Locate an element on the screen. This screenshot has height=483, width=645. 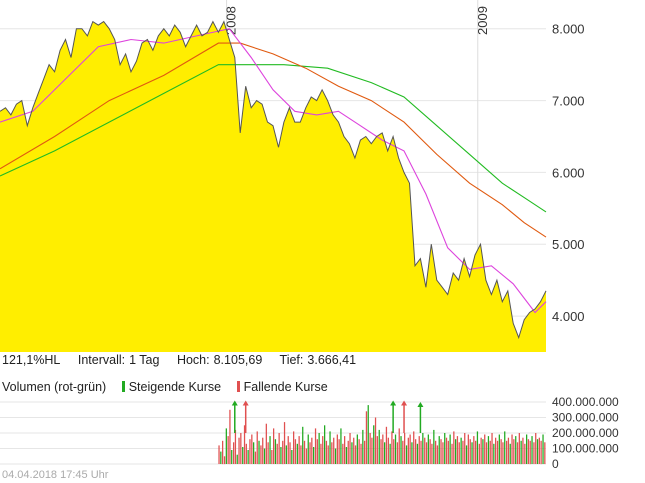
interval-value: 1 Tag is located at coordinates (144, 360).